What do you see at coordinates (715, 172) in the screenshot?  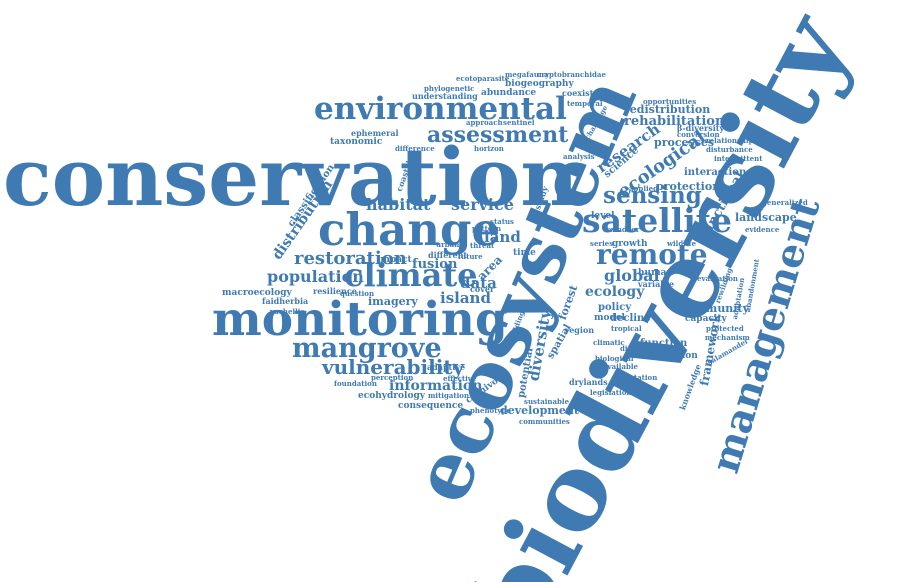 I see `word-interaction: interaction` at bounding box center [715, 172].